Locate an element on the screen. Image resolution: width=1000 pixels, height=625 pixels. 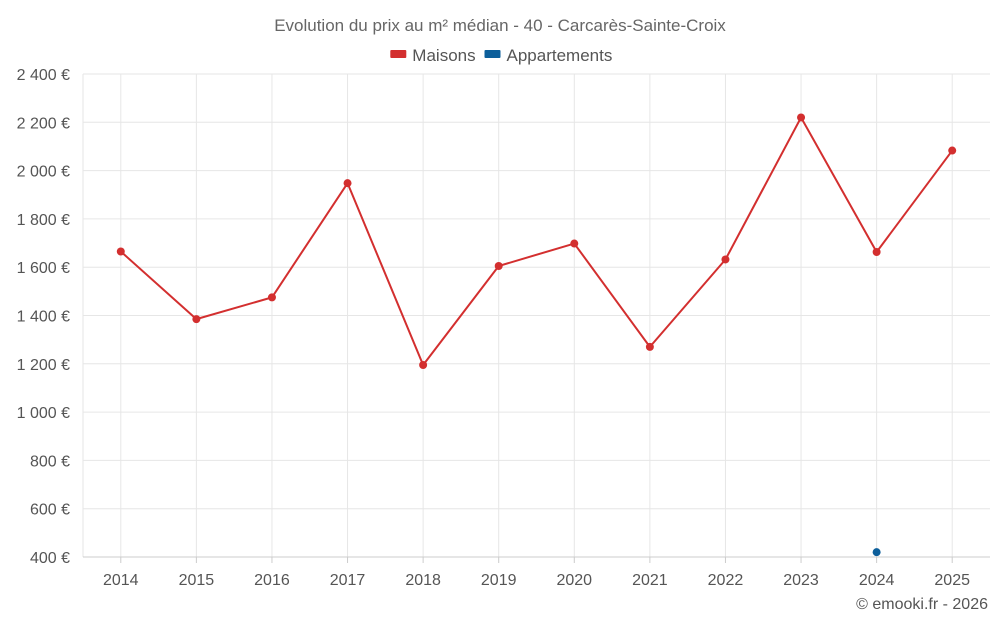
legend-label-appartements: Appartements is located at coordinates (560, 55).